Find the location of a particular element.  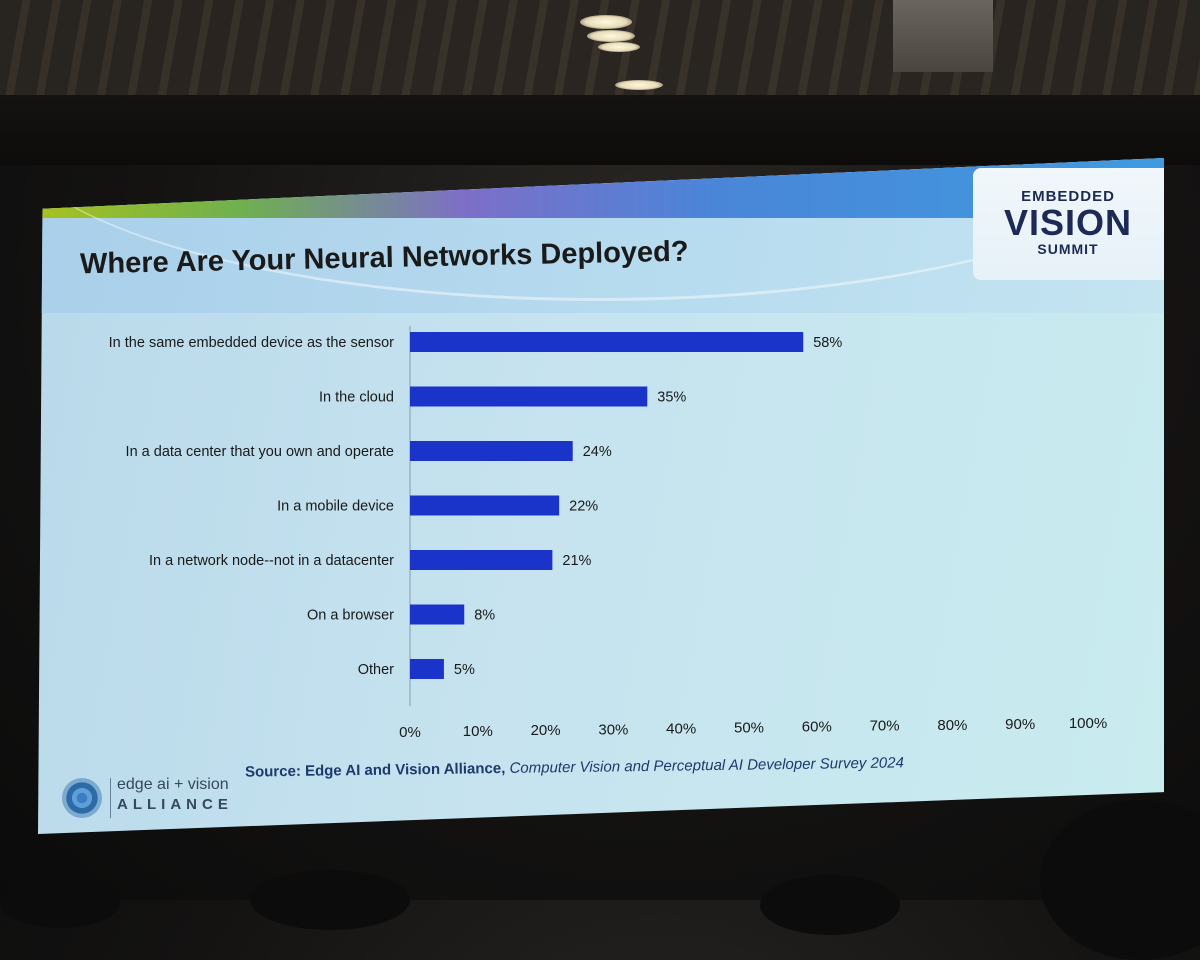

x-tick-label: 80% is located at coordinates (952, 725).